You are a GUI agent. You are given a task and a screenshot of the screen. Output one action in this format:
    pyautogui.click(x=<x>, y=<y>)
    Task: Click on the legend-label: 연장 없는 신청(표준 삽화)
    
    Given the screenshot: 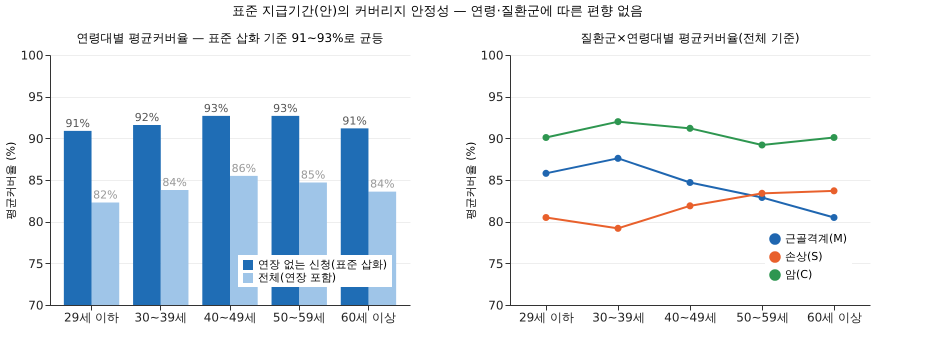 What is the action you would take?
    pyautogui.click(x=323, y=264)
    